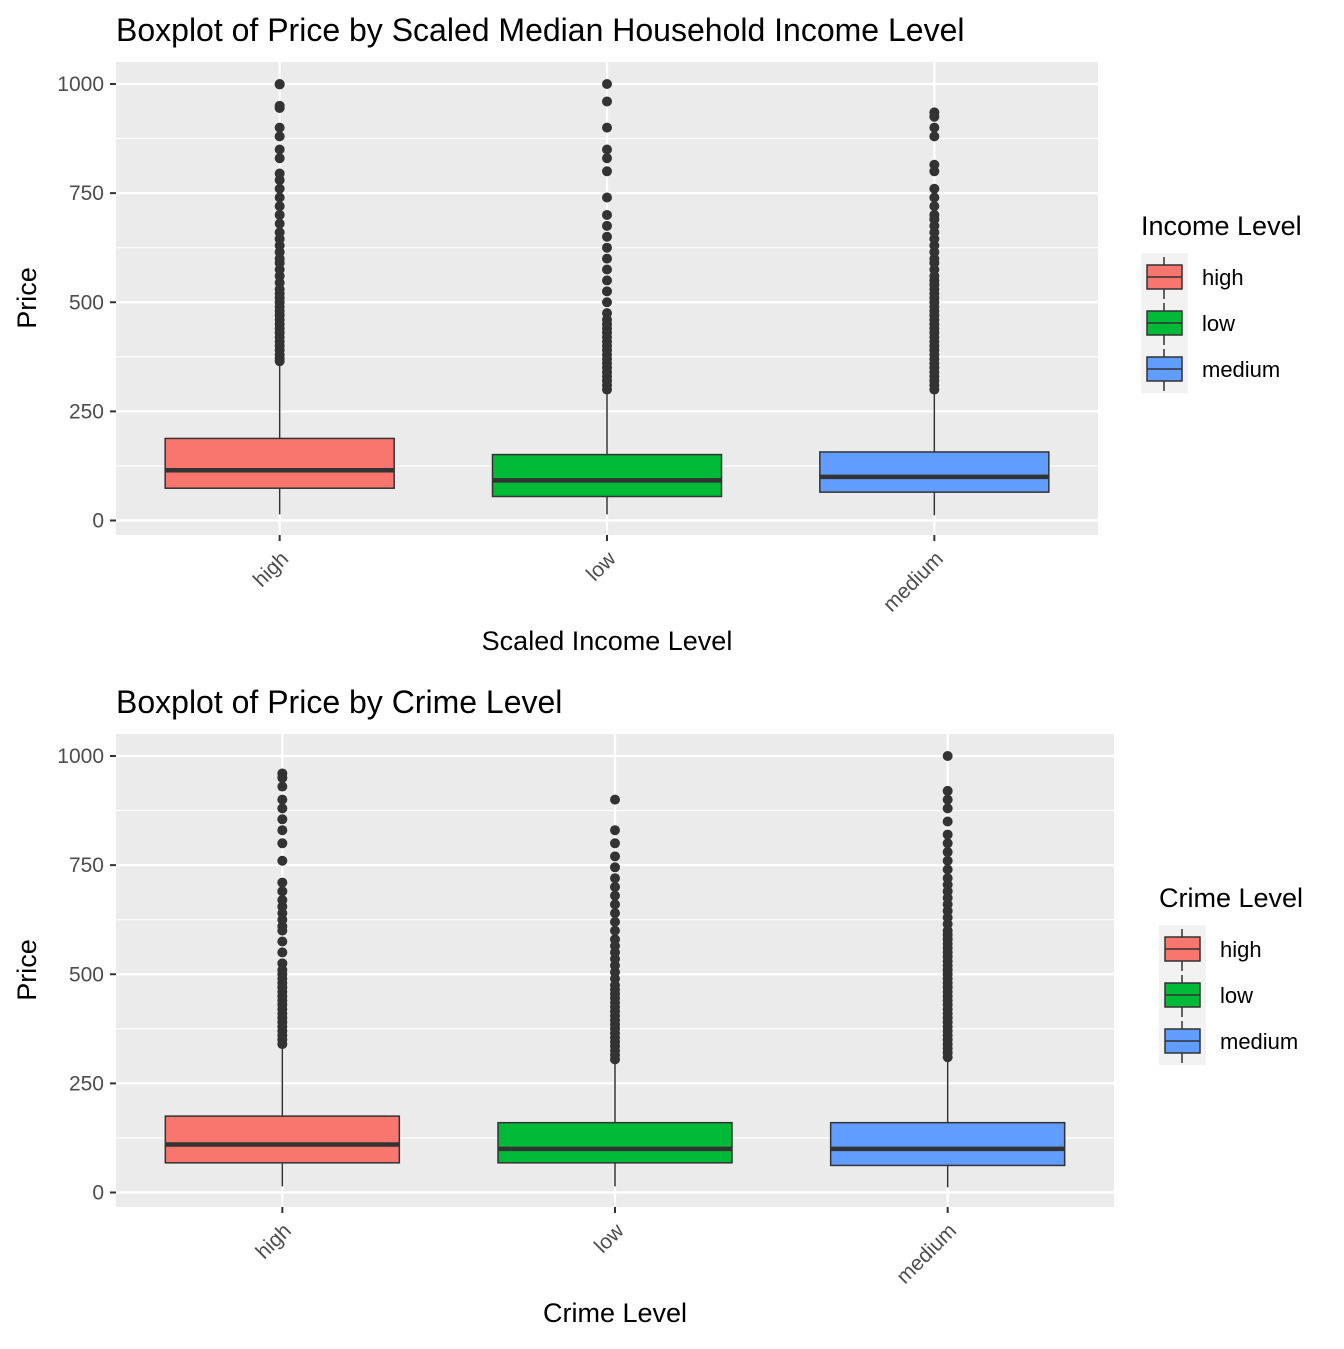 This screenshot has height=1349, width=1344. What do you see at coordinates (274, 1241) in the screenshot?
I see `x-tick-label: high` at bounding box center [274, 1241].